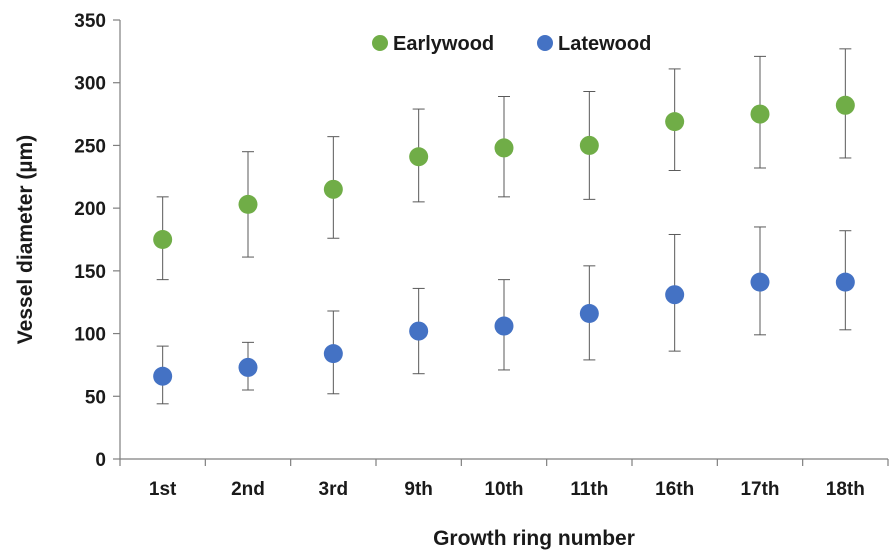 The height and width of the screenshot is (550, 890). I want to click on x-tick-label: 10th, so click(503, 489).